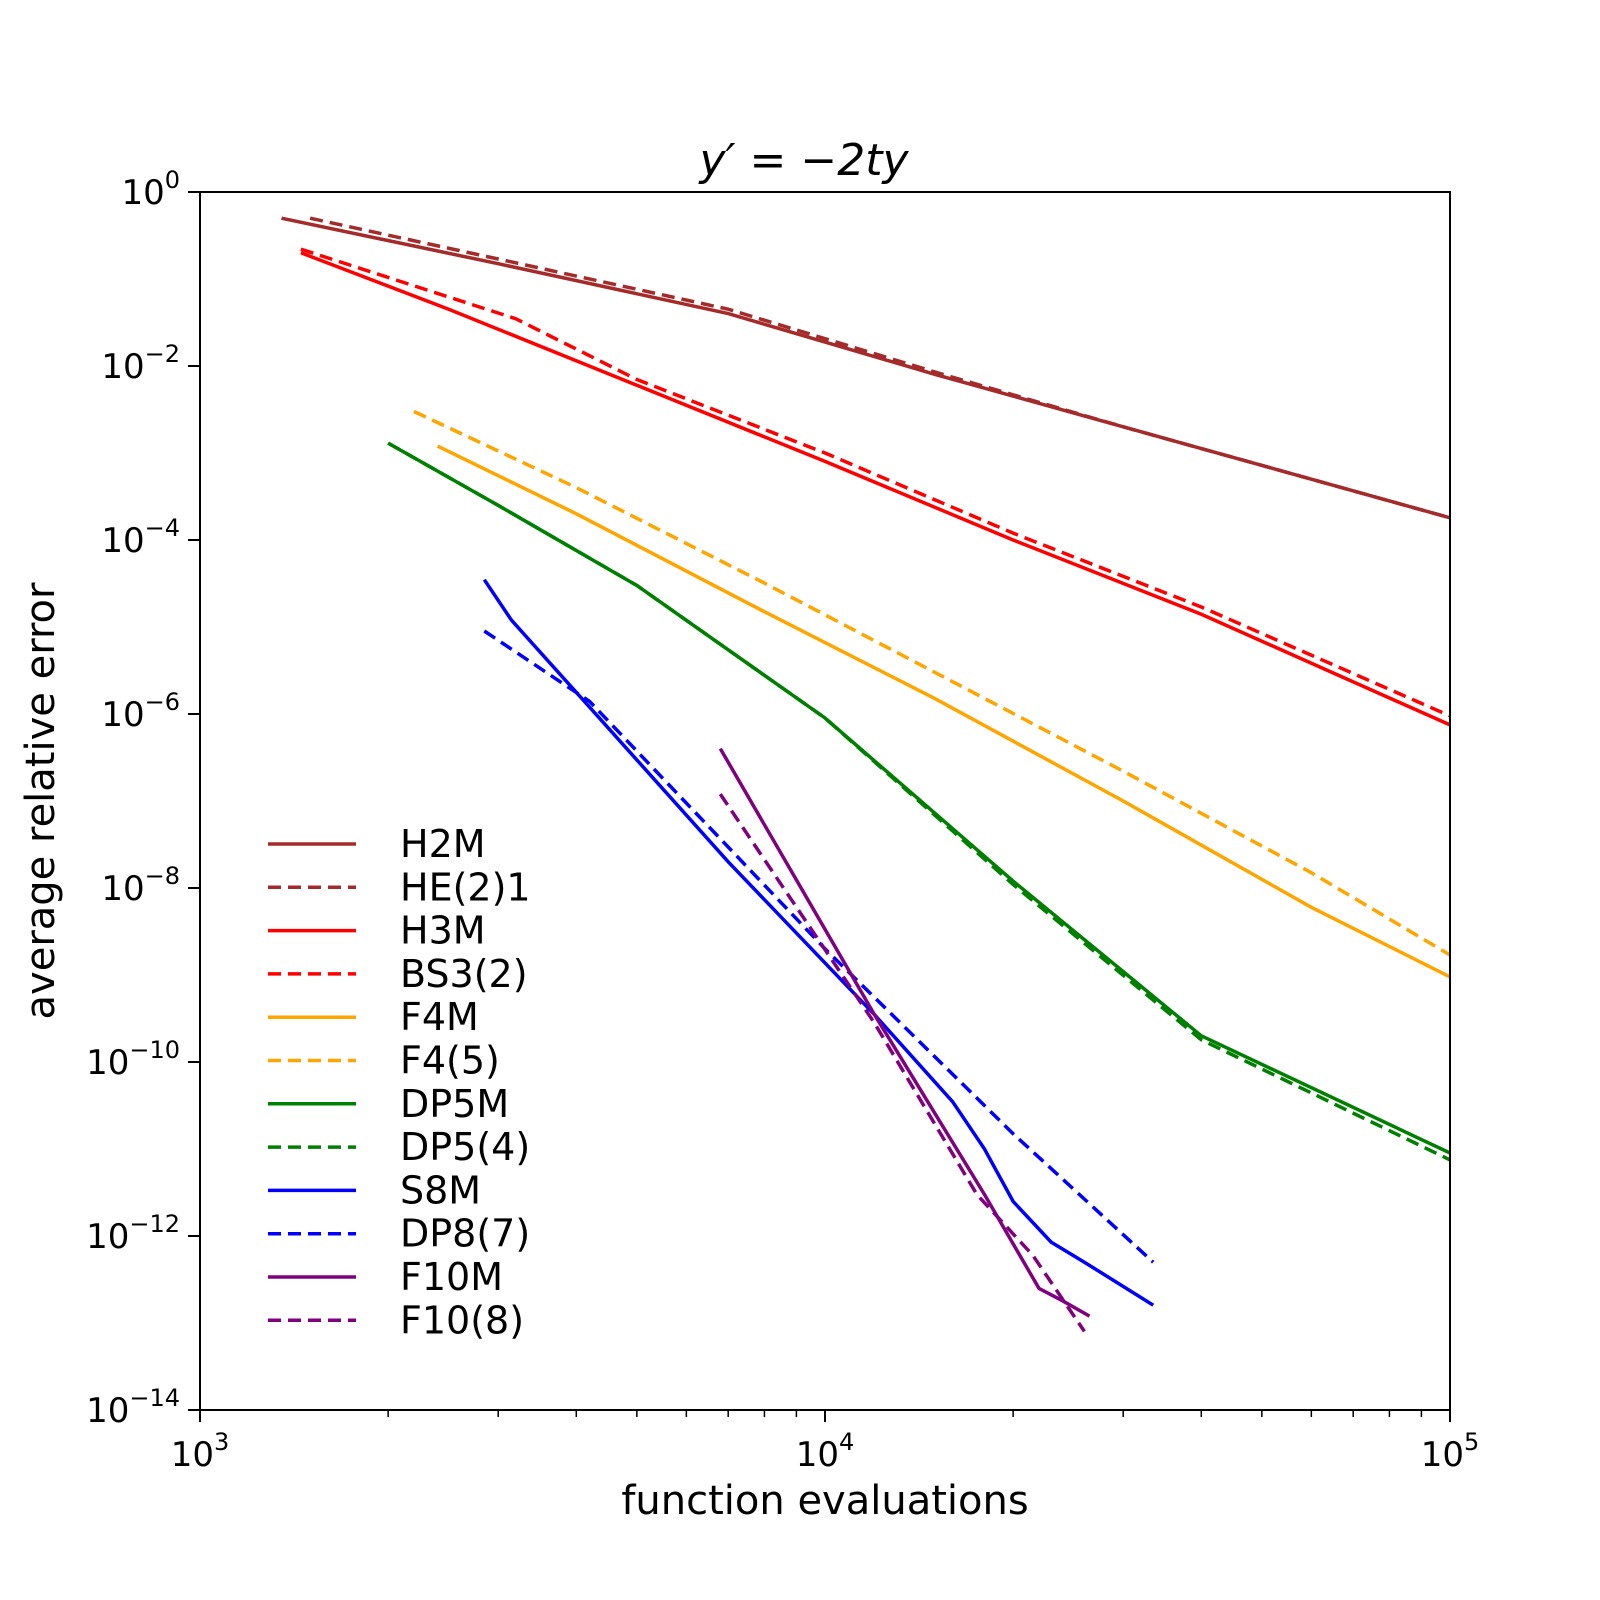  Describe the element at coordinates (824, 1501) in the screenshot. I see `x-axis-label: function evaluations` at that location.